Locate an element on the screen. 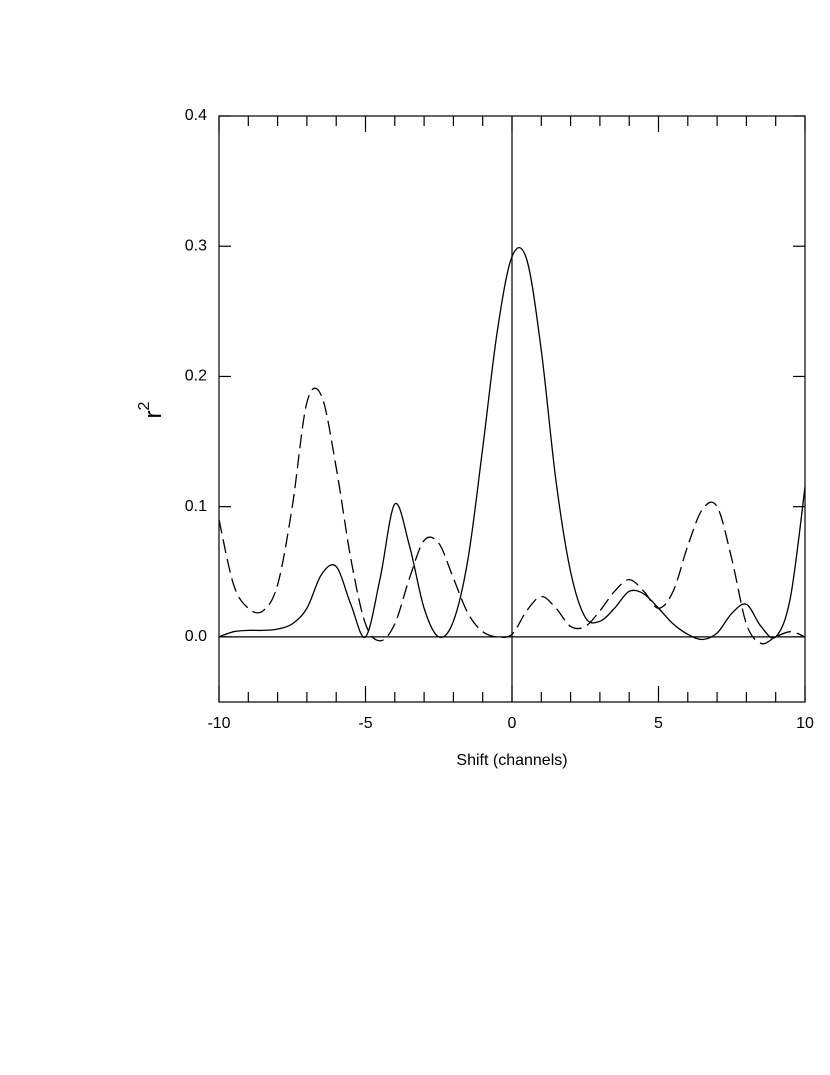 The width and height of the screenshot is (830, 1075). y-tick-label: 0.1 is located at coordinates (196, 506).